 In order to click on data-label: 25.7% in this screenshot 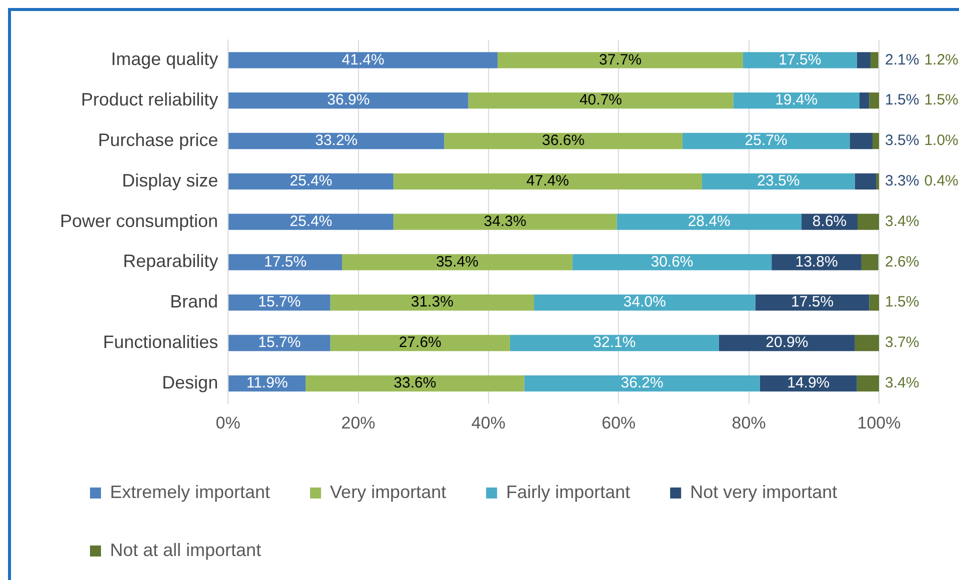, I will do `click(766, 141)`.